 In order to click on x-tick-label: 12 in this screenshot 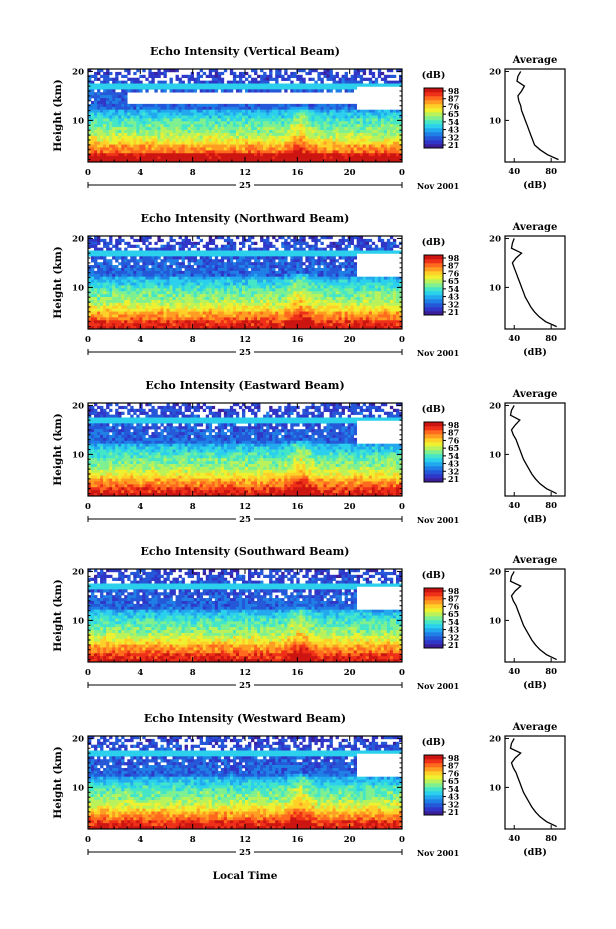, I will do `click(245, 173)`.